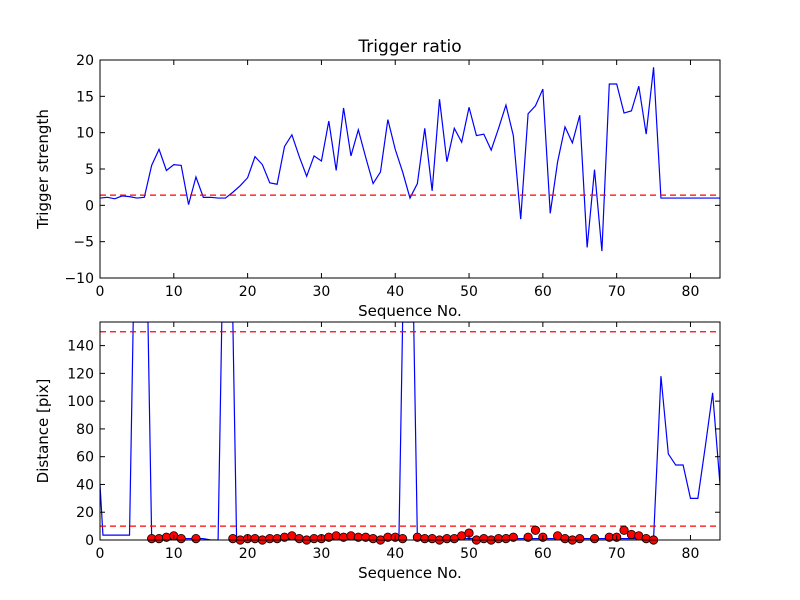  Describe the element at coordinates (617, 292) in the screenshot. I see `trigger-x-tick-label: 70` at that location.